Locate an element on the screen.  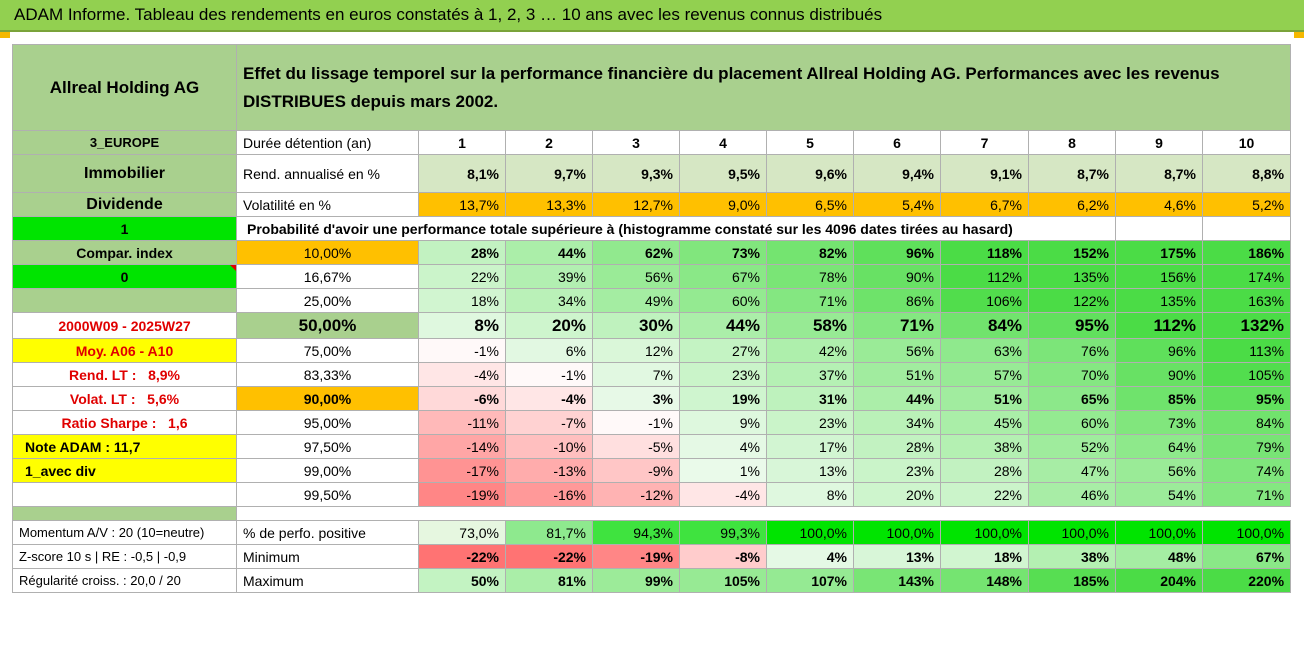
corner-marker-right is located at coordinates (1299, 33).